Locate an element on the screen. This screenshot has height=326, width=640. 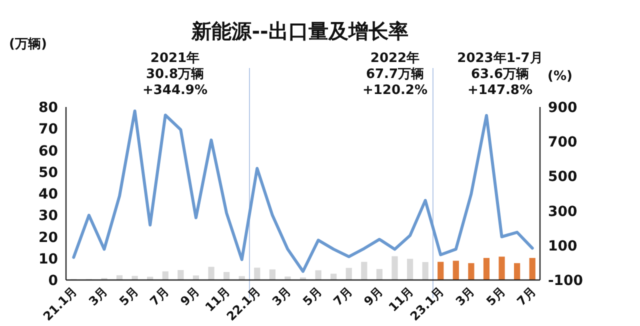
y-tick-label: 80 is located at coordinates (48, 108).